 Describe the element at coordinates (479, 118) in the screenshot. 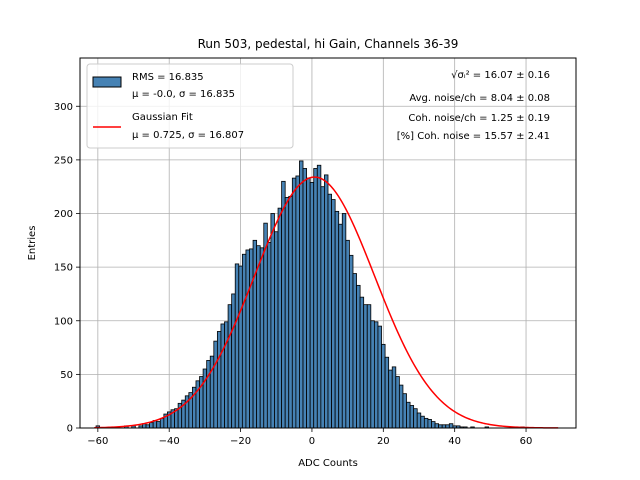

I see `annotation-coh-noise: Coh. noise/ch = 1.25 ± 0.19` at that location.